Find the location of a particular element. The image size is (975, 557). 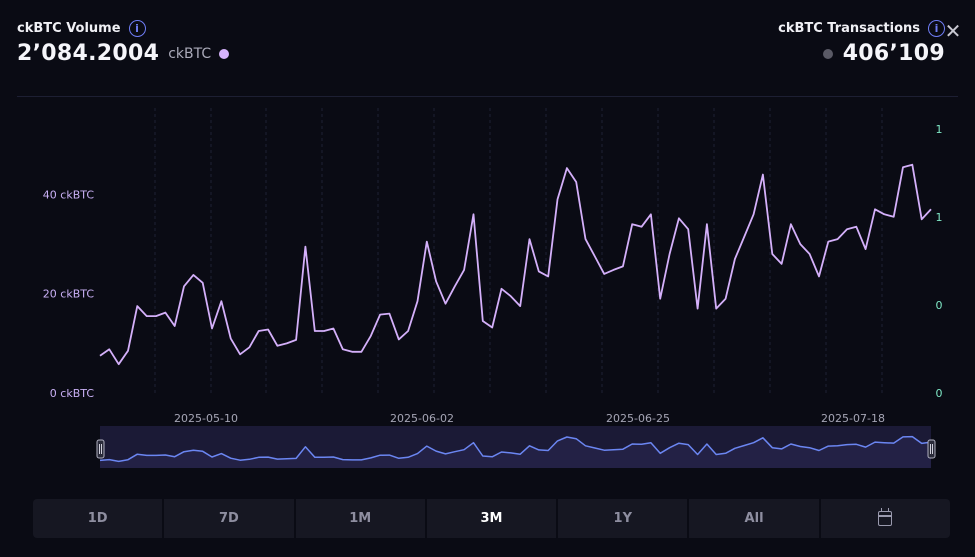

x-tick-label: 2025-06-02 is located at coordinates (422, 418).